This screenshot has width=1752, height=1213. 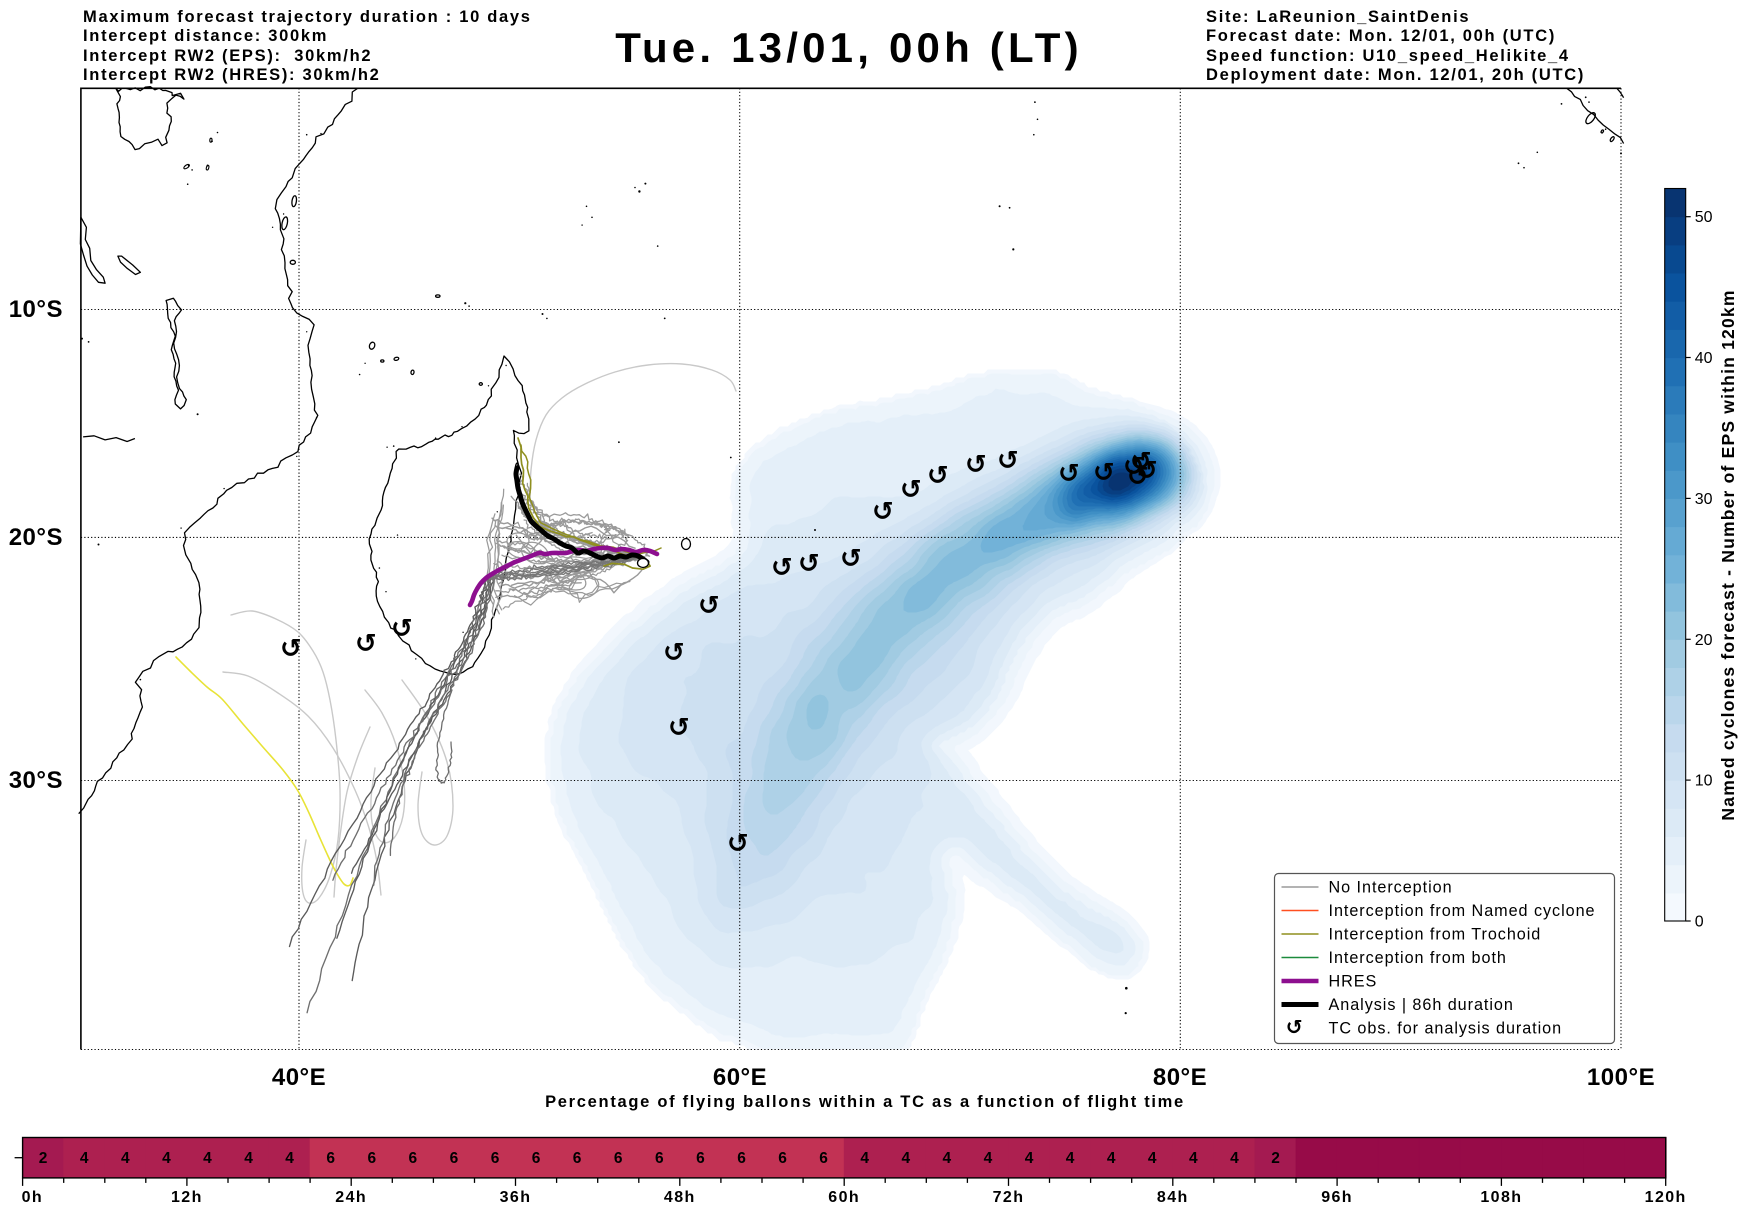 I want to click on svg-text: 24h, so click(x=351, y=1197).